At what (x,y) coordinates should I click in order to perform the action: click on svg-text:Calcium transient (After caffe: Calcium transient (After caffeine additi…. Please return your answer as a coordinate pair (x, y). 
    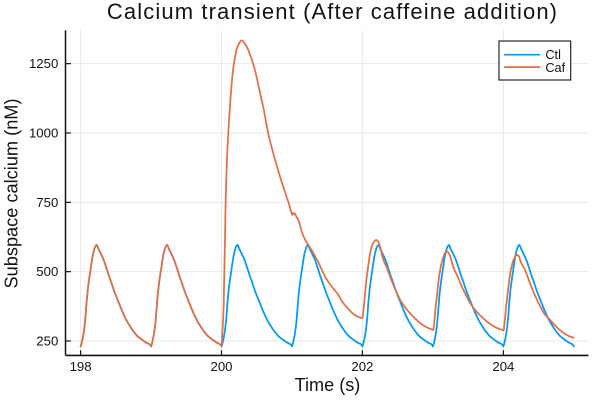
    Looking at the image, I should click on (332, 12).